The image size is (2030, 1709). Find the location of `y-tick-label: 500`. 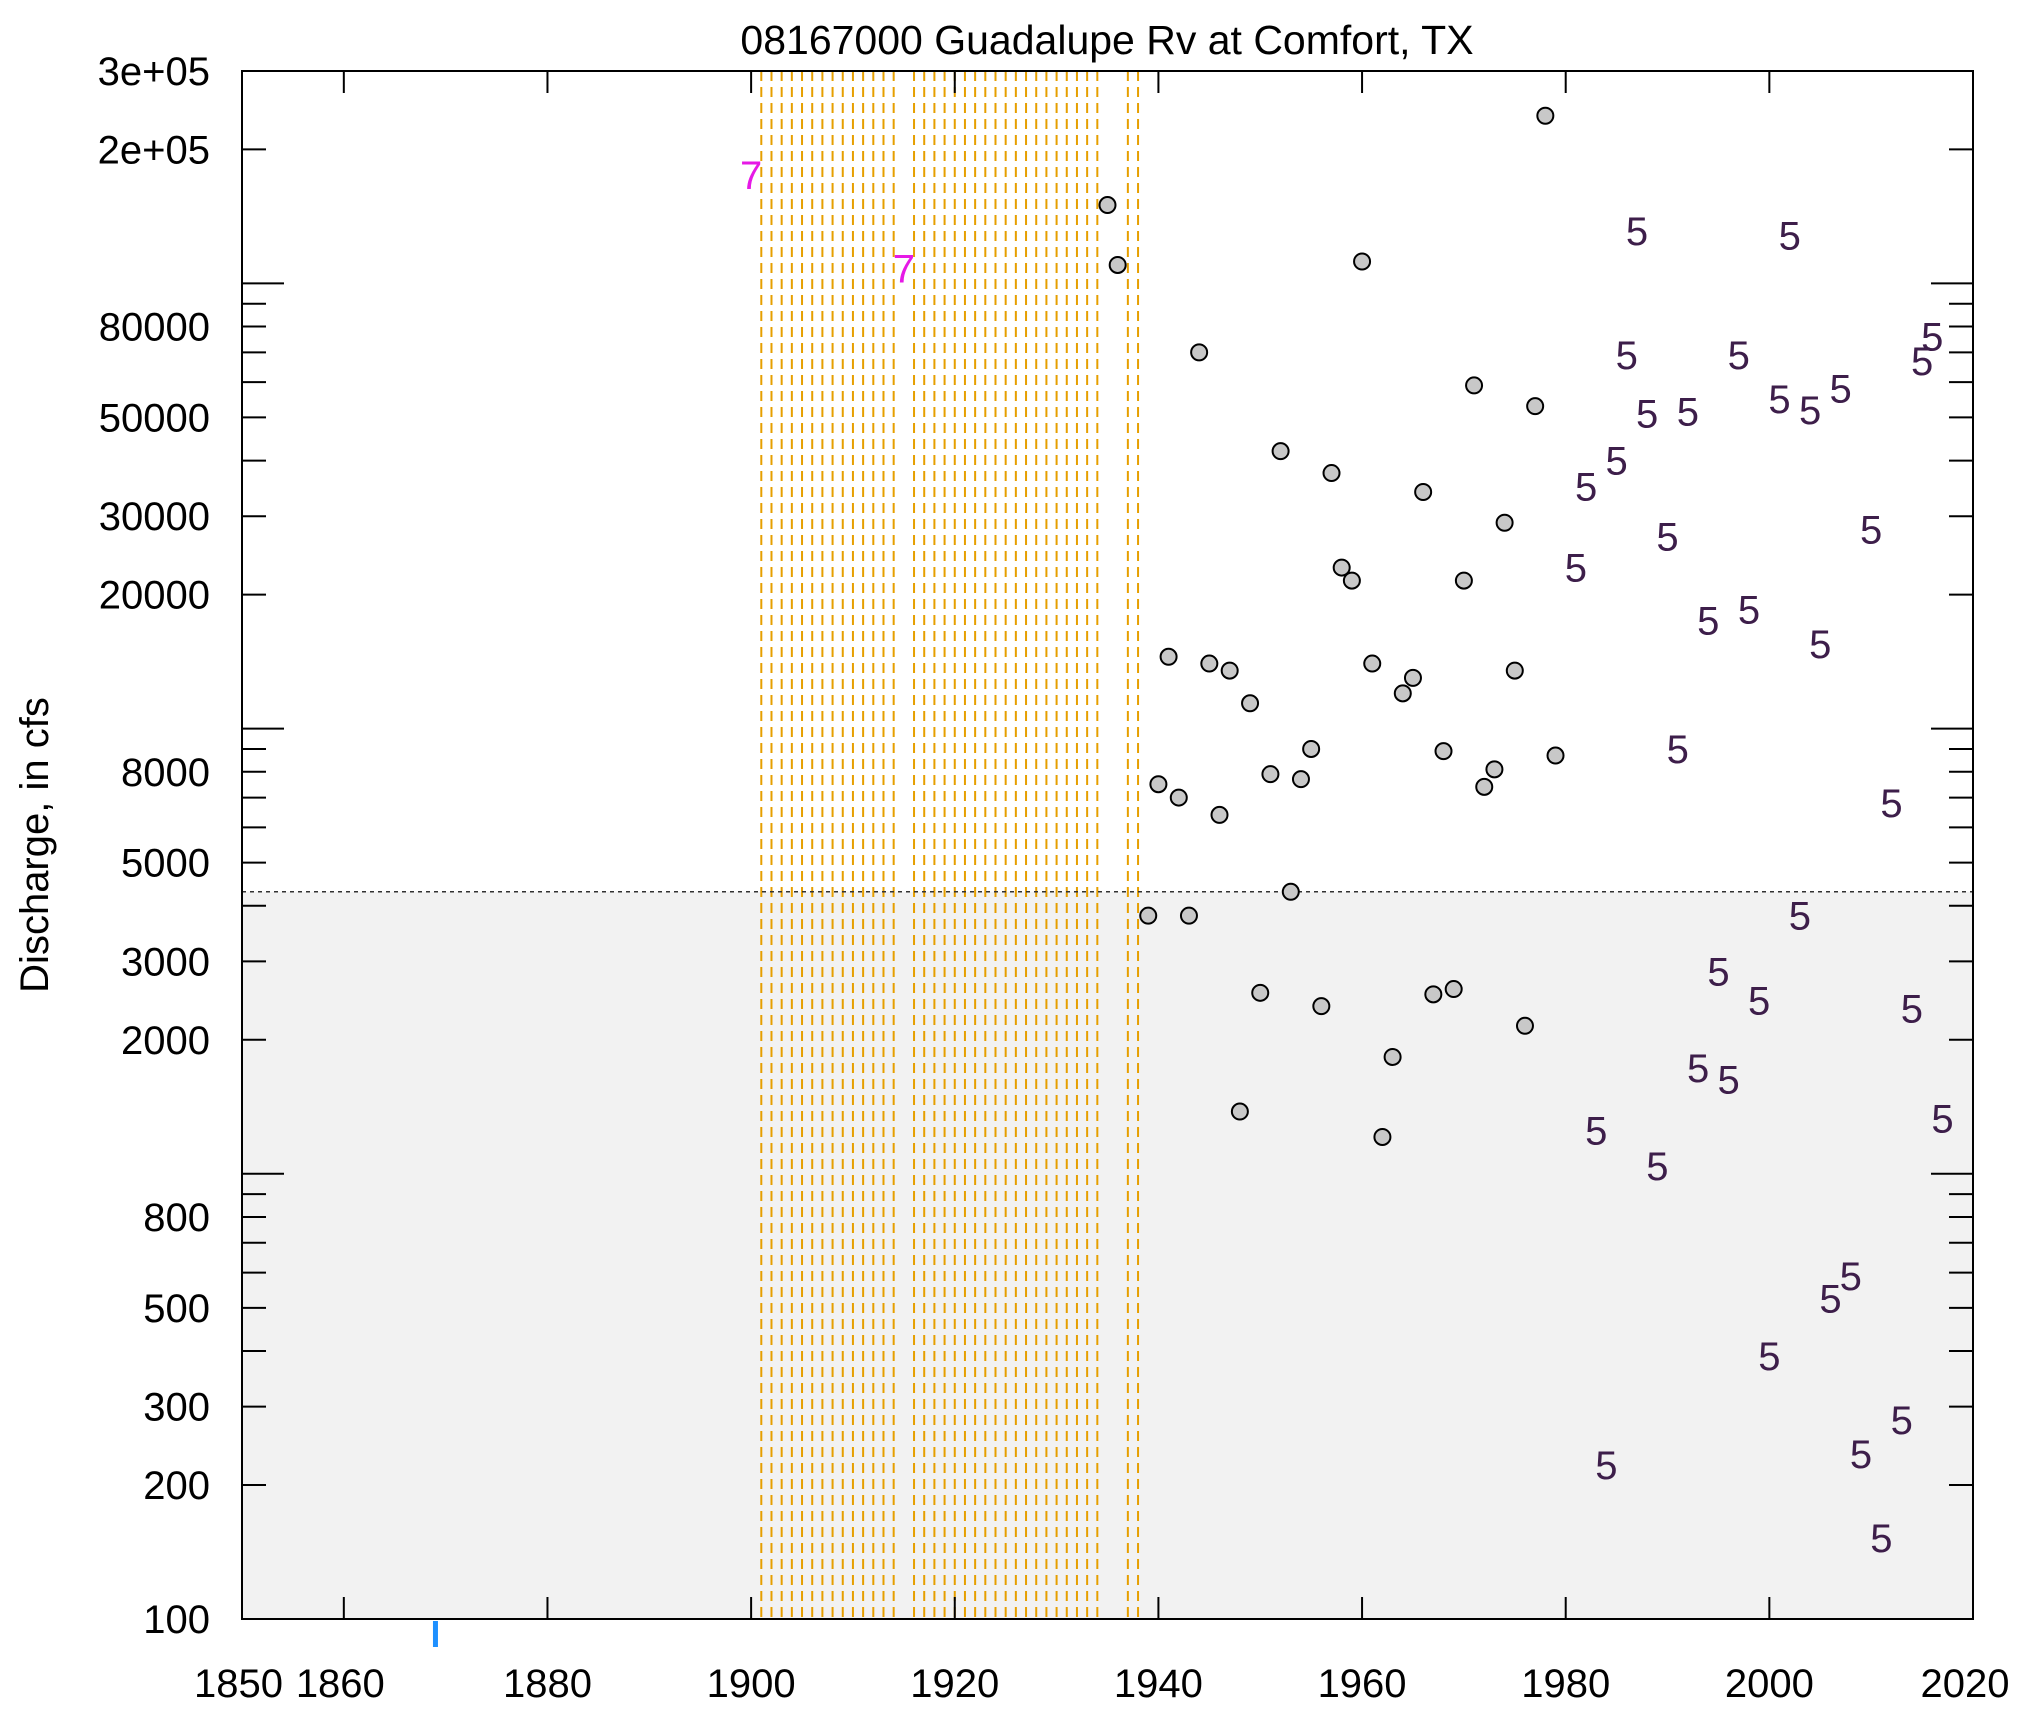

y-tick-label: 500 is located at coordinates (176, 1309).